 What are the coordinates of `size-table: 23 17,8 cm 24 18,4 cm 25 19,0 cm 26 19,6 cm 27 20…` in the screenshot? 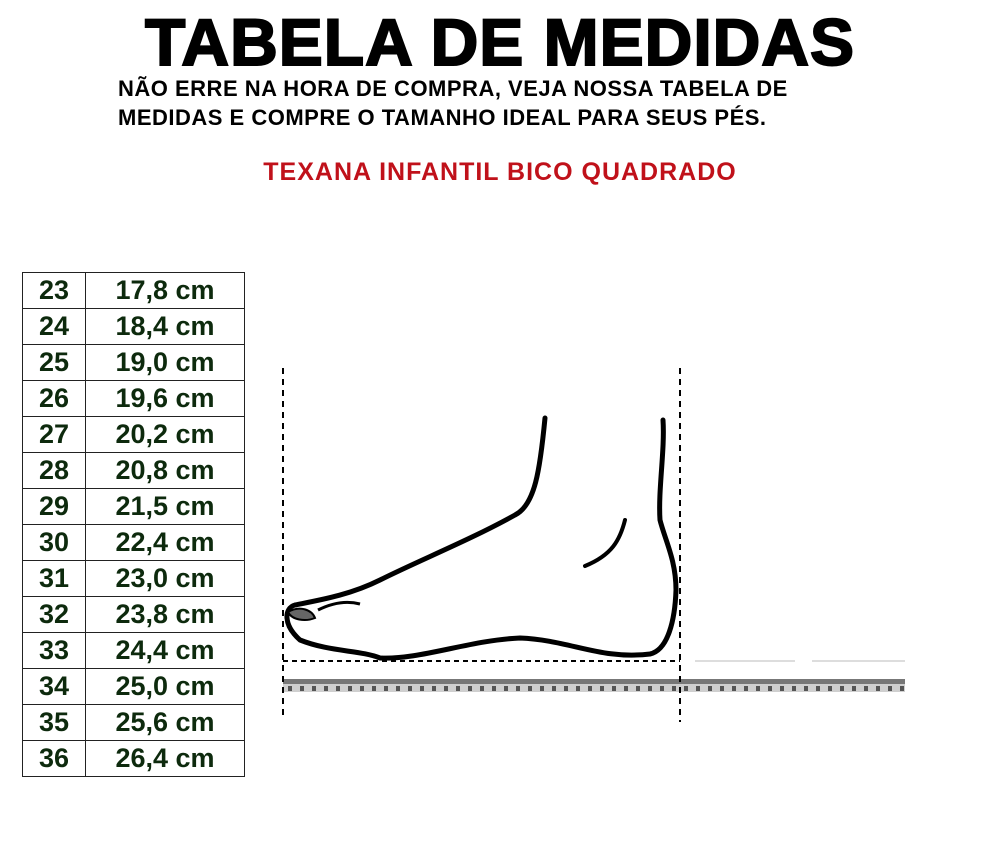 It's located at (133, 524).